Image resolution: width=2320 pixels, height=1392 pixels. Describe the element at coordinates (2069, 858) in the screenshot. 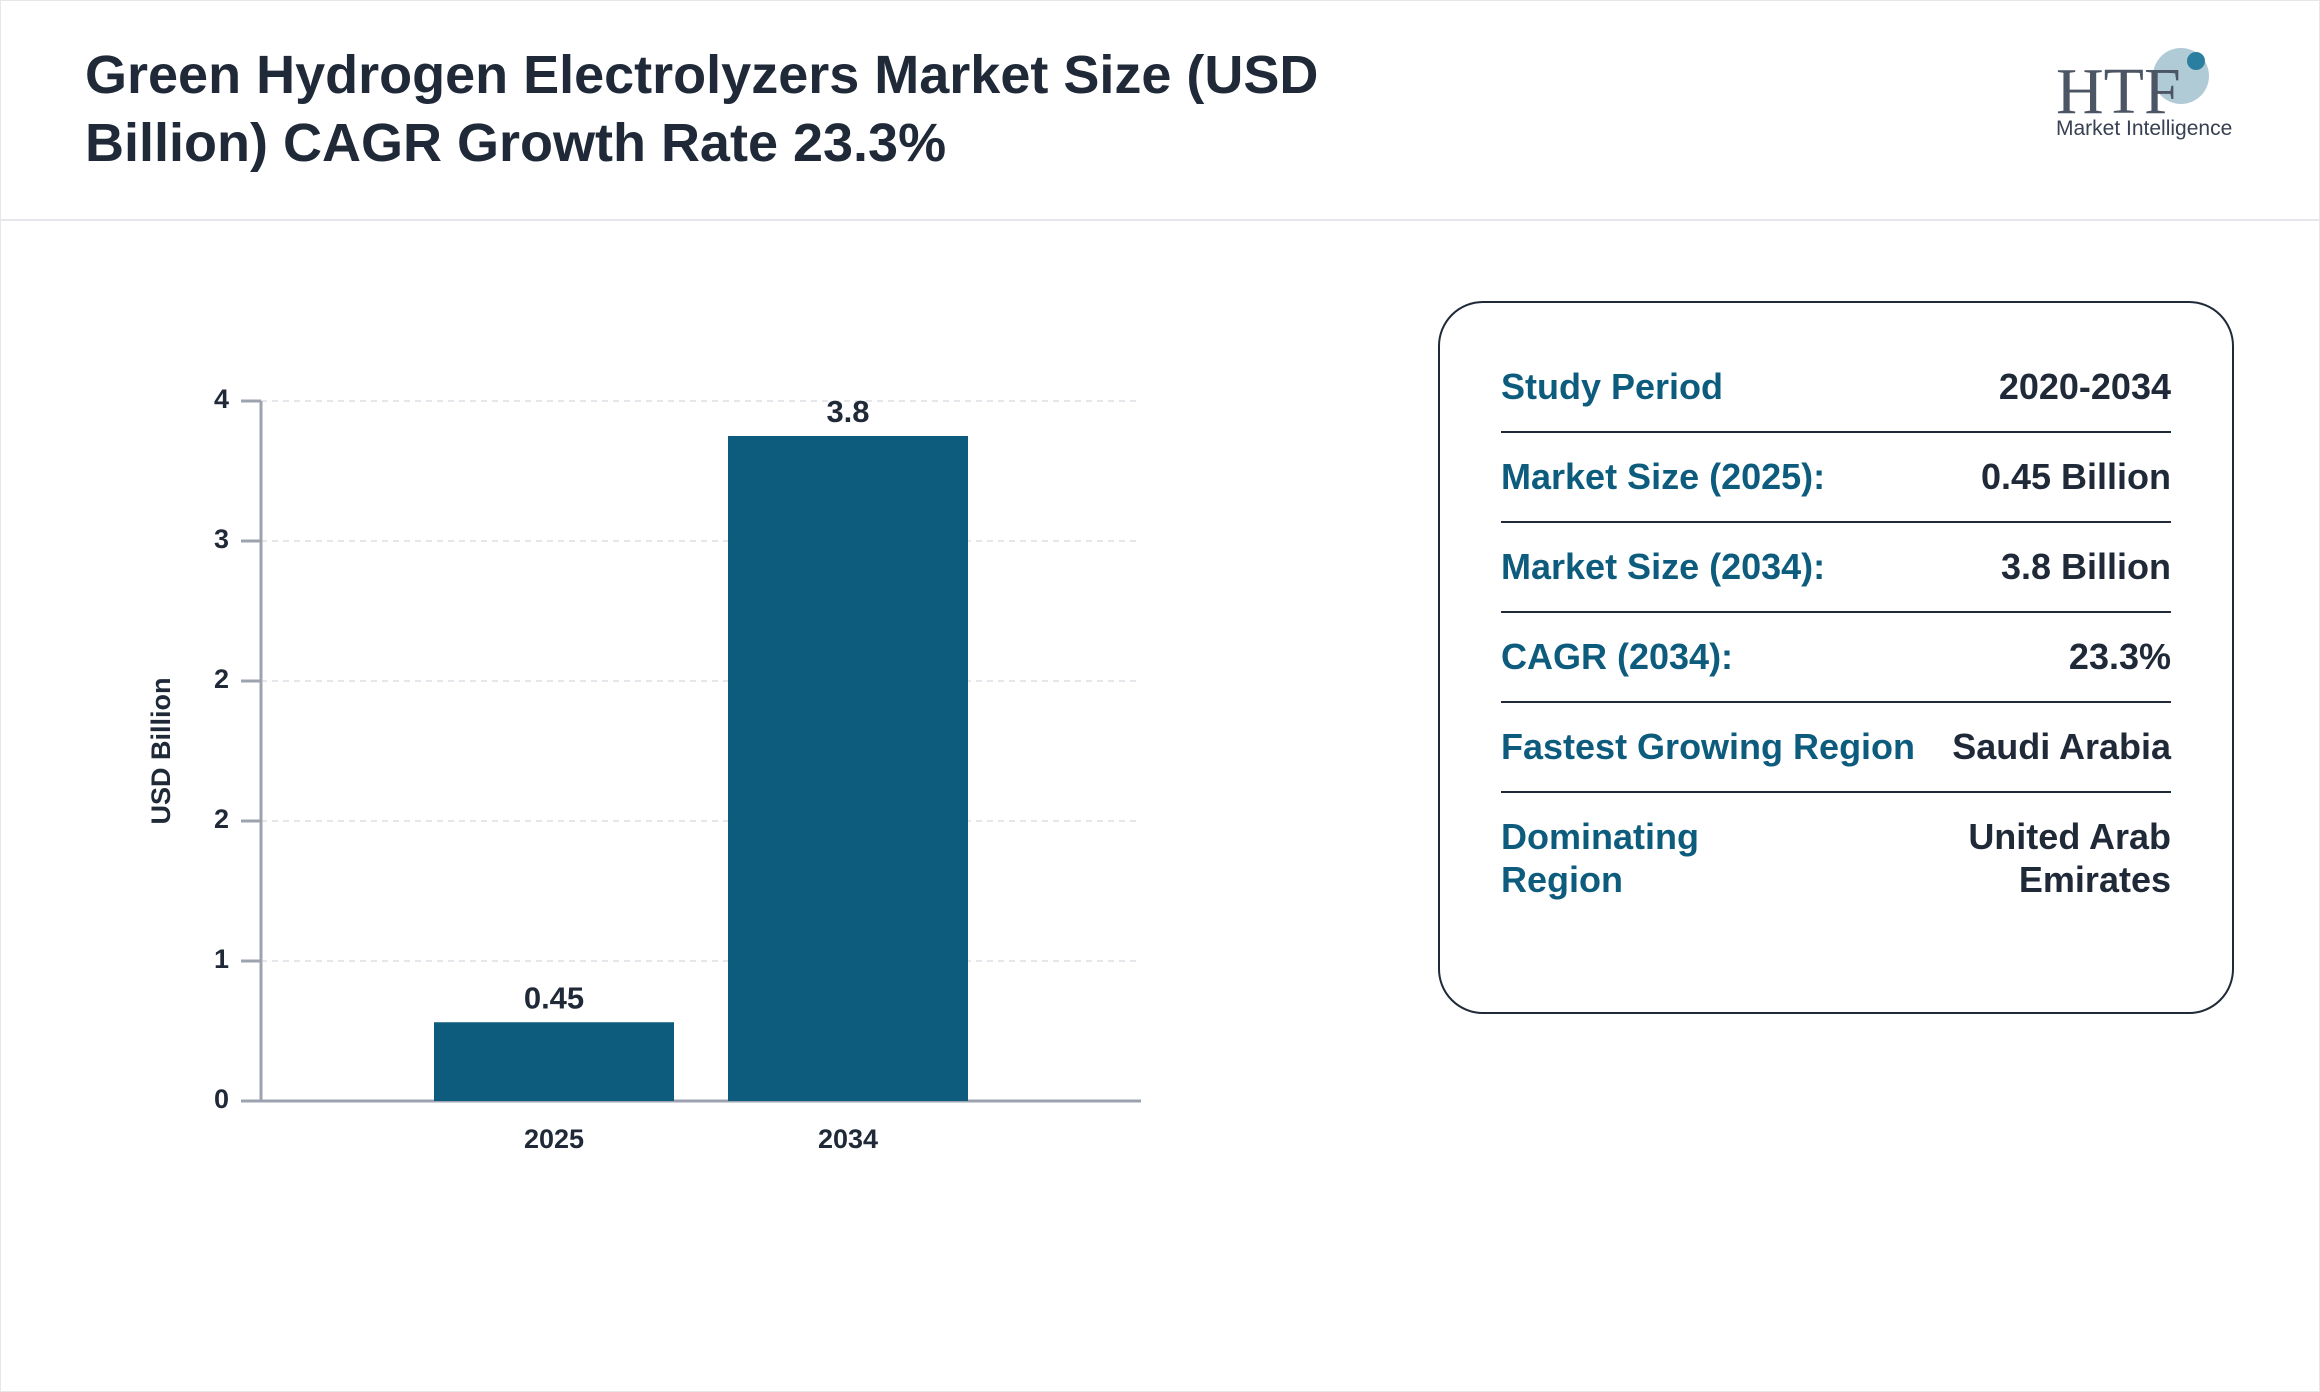

I see `info-value: United Arab Emirates` at that location.